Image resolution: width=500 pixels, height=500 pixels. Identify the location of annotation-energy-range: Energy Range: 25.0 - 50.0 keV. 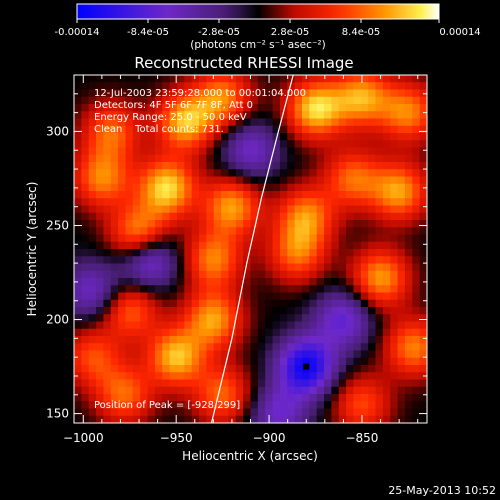
(170, 117).